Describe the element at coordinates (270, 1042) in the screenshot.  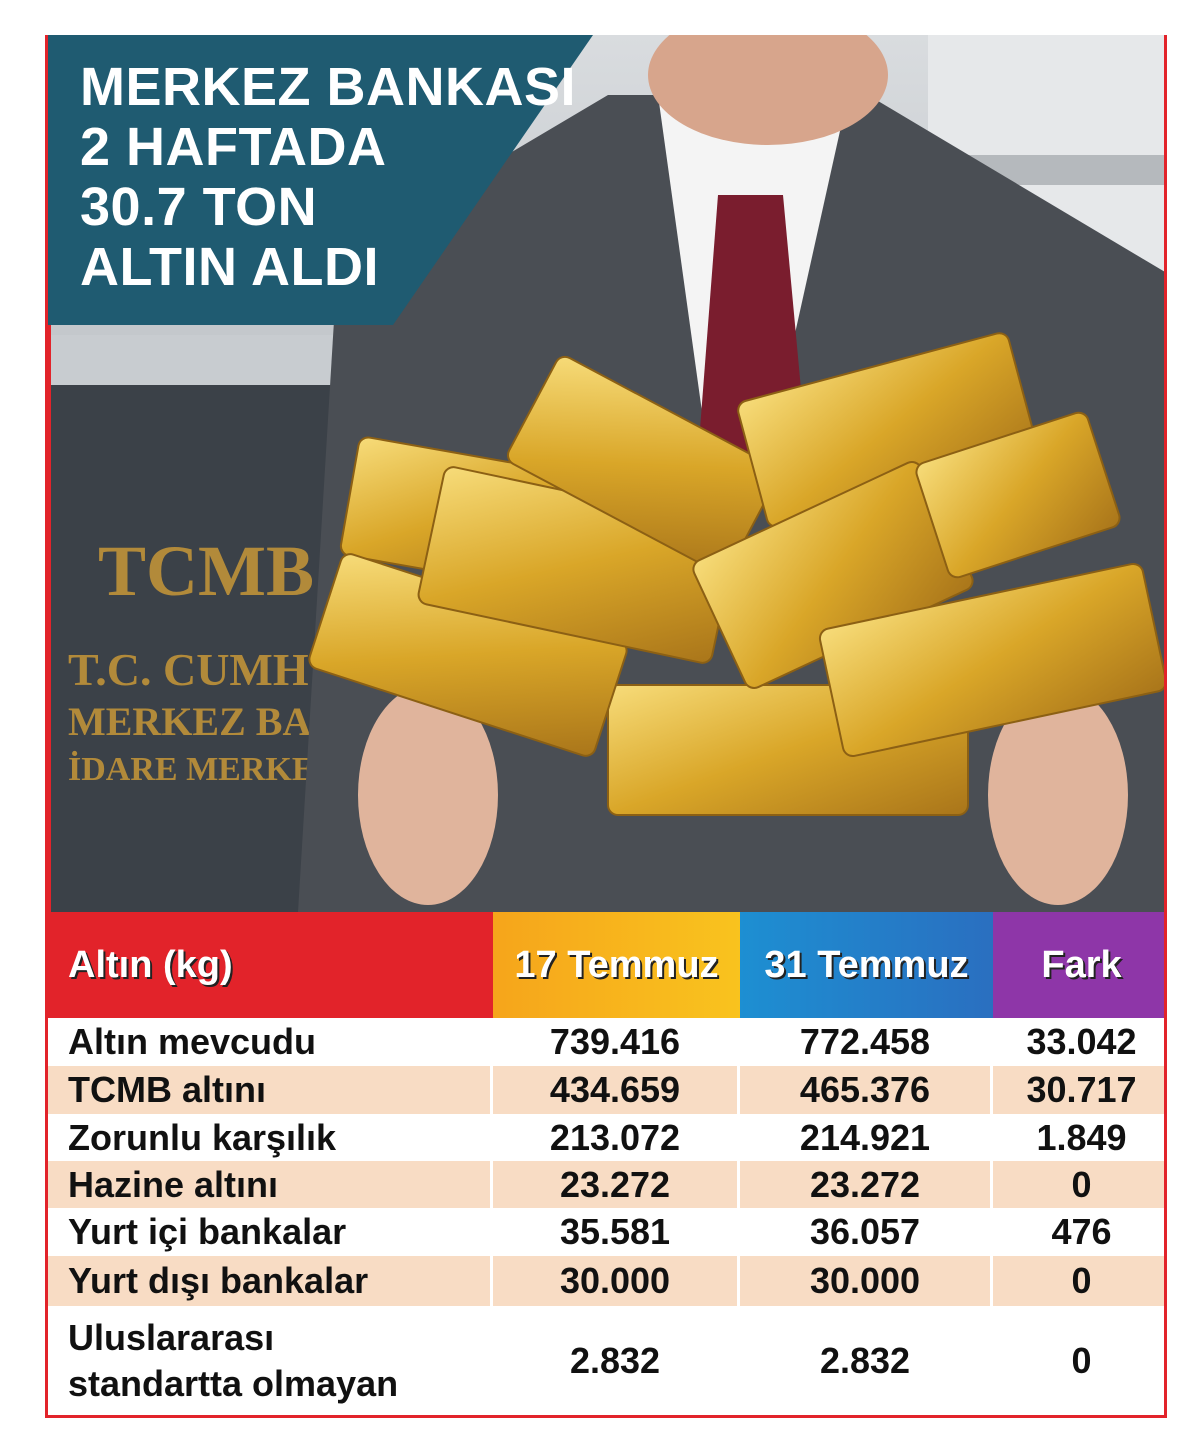
I see `row-label: Altın mevcudu` at that location.